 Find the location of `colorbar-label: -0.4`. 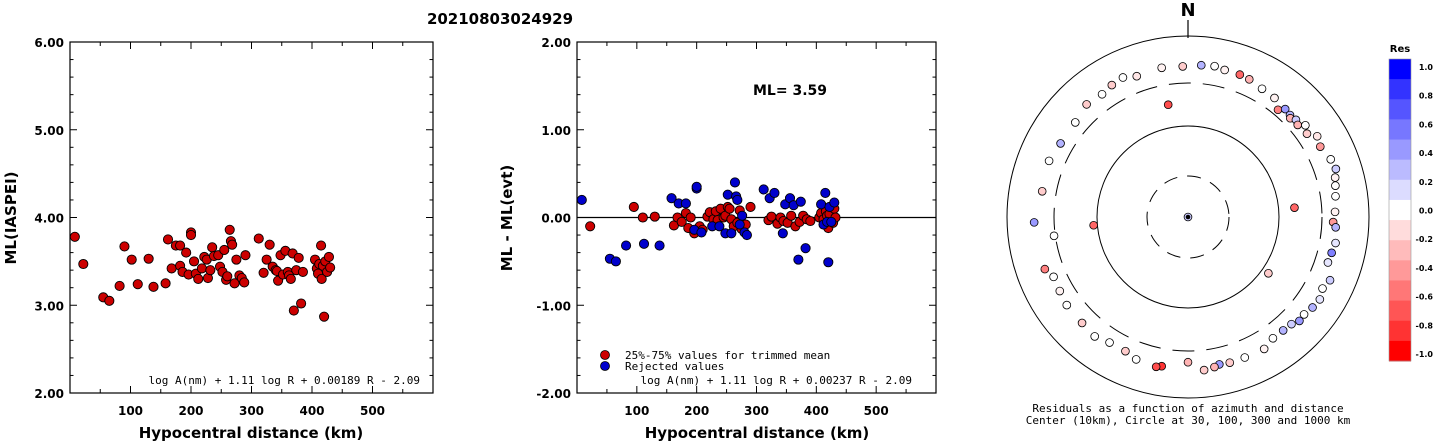

colorbar-label: -0.4 is located at coordinates (1425, 268).